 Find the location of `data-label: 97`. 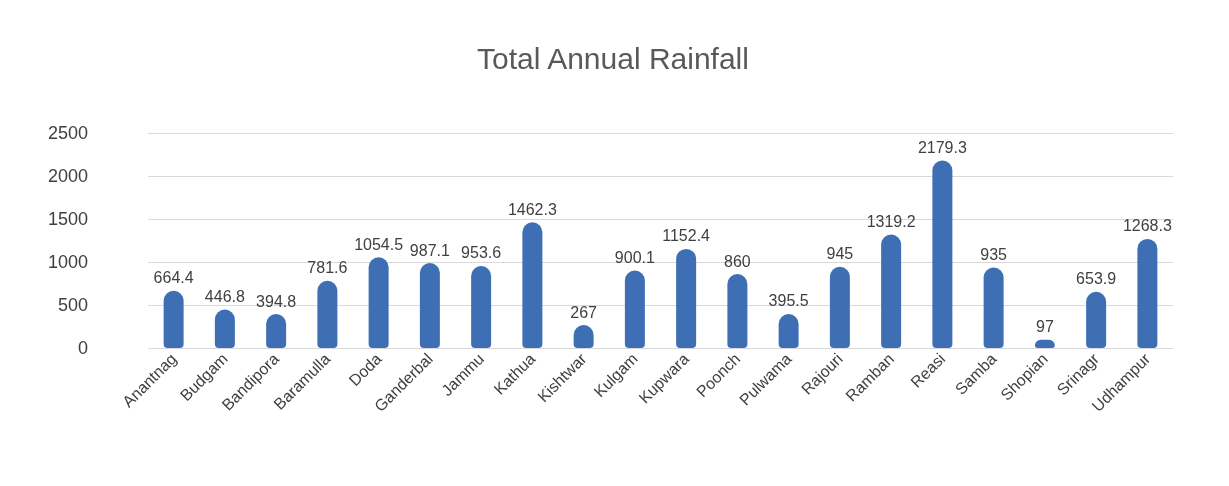

data-label: 97 is located at coordinates (1044, 327).